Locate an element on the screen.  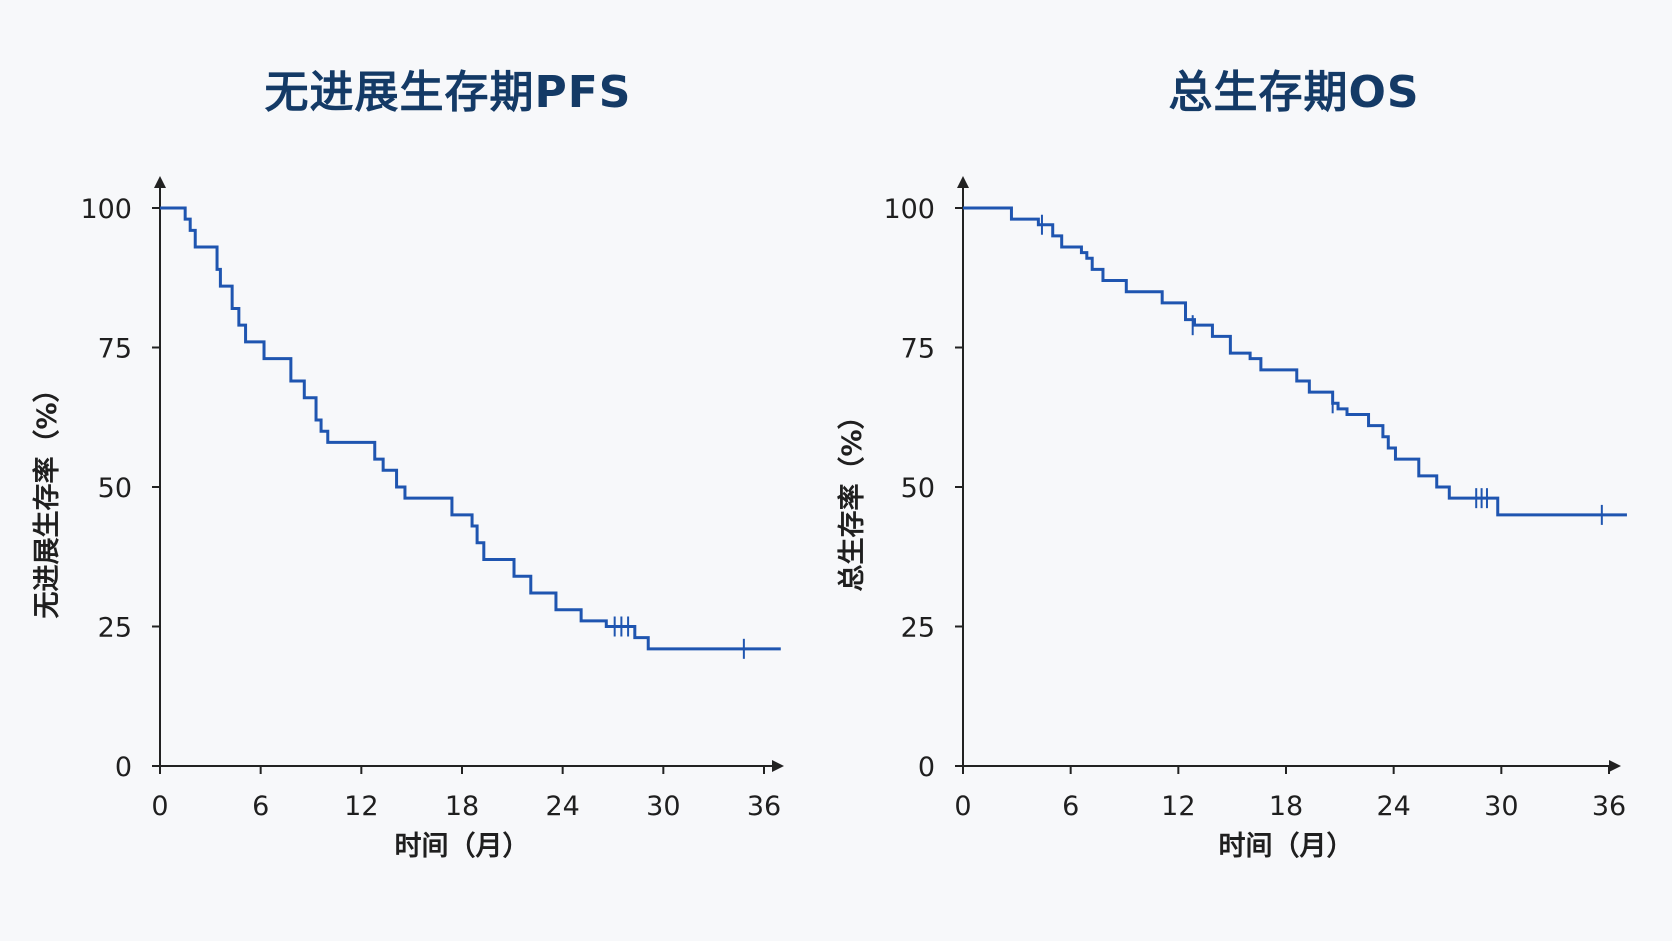
survival-curve is located at coordinates (1295, 361).